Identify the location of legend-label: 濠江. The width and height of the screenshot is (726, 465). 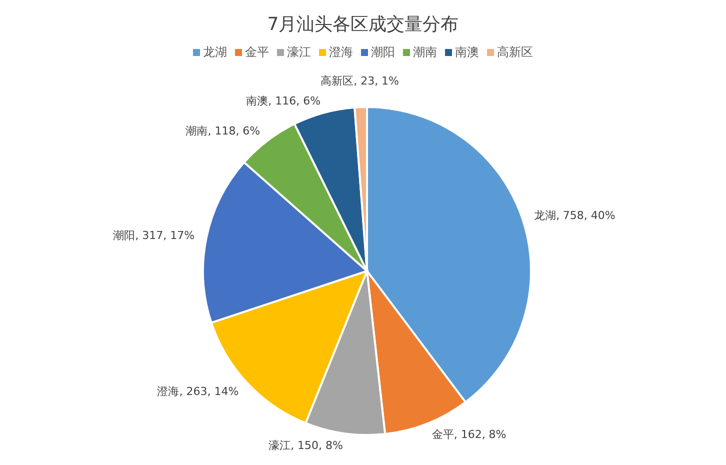
(299, 52).